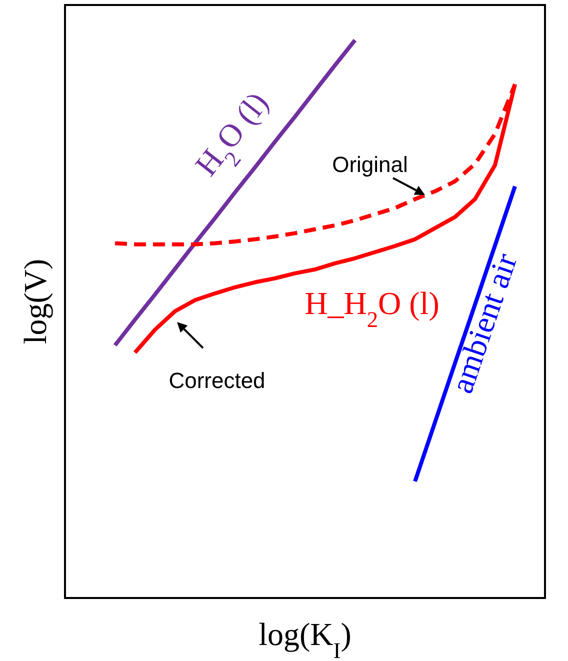  I want to click on annotation: Corrected, so click(217, 380).